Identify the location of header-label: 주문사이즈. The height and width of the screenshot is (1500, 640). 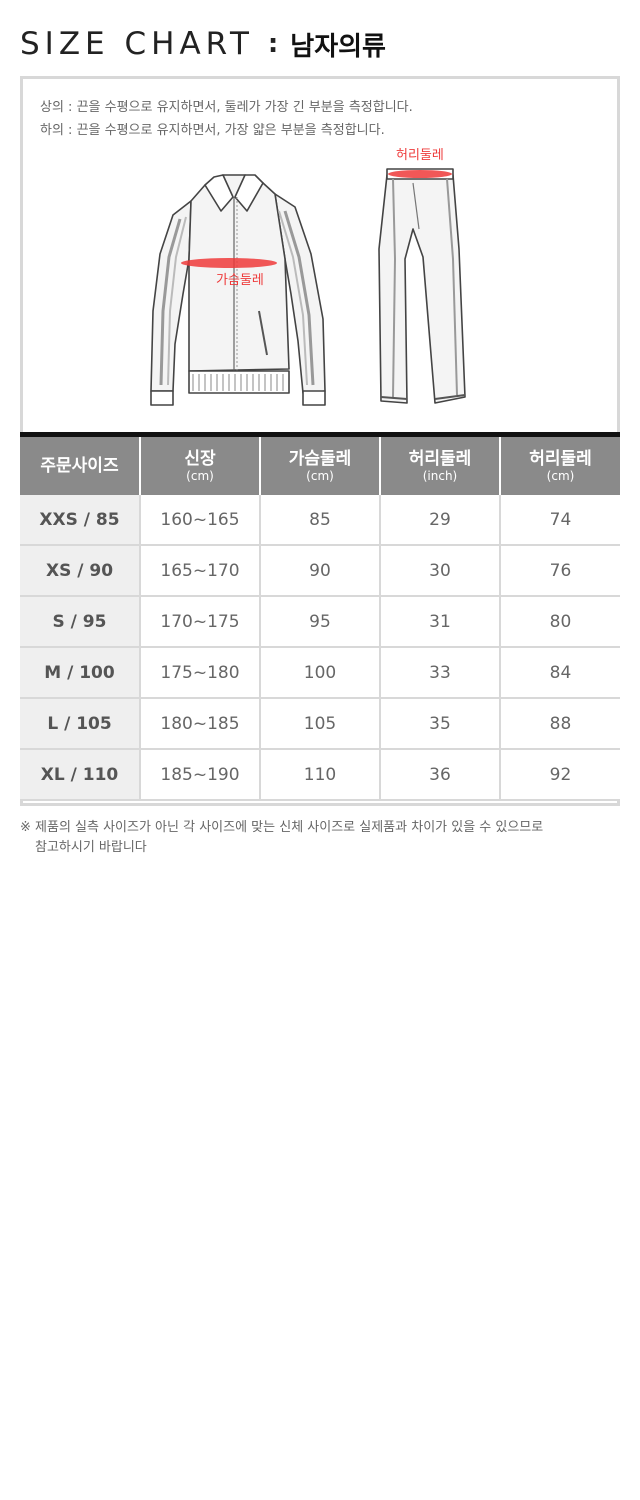
(79, 465).